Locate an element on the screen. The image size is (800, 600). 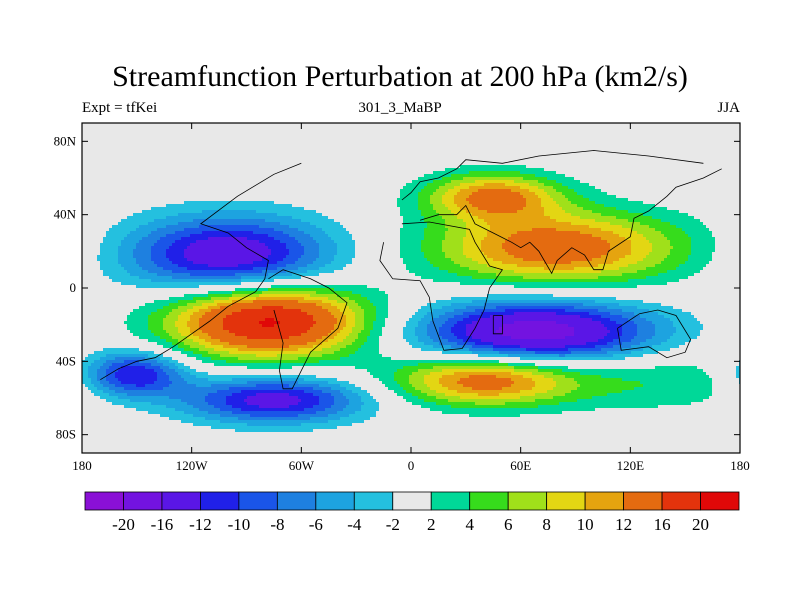
colorbar-label: -8 is located at coordinates (277, 524).